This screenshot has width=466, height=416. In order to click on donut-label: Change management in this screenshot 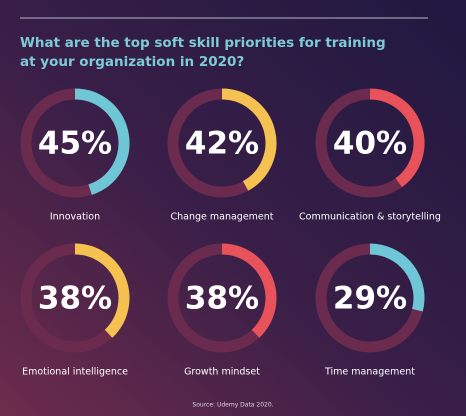, I will do `click(221, 217)`.